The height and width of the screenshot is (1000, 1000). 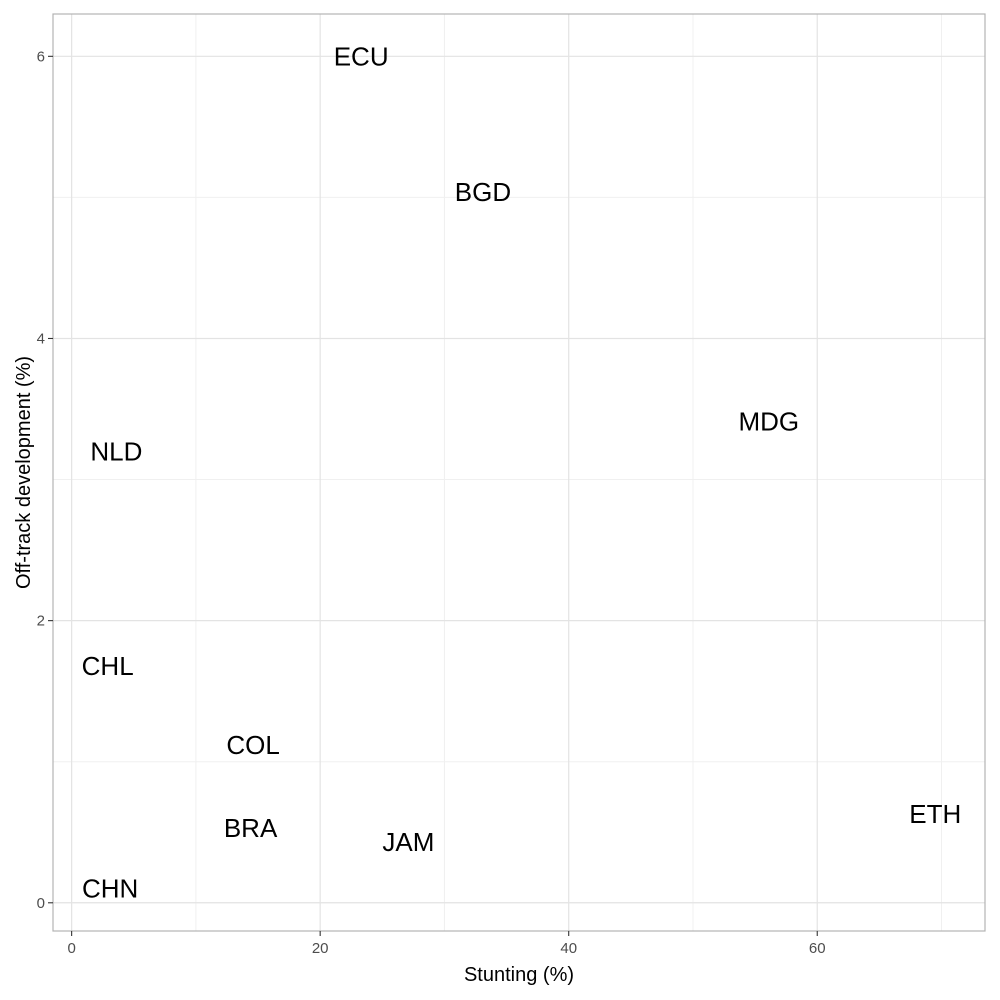 I want to click on y-tick-label: 4, so click(x=41, y=338).